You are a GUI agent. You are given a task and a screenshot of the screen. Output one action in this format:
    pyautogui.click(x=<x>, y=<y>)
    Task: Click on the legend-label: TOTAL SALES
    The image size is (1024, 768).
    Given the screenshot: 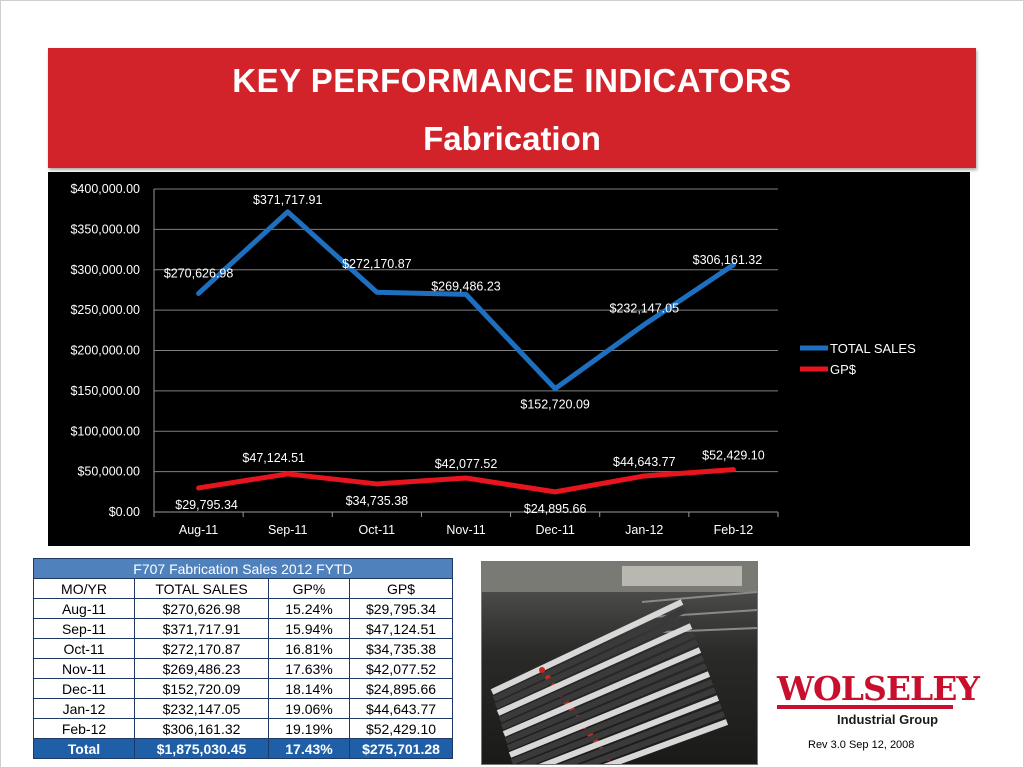 What is the action you would take?
    pyautogui.click(x=873, y=348)
    